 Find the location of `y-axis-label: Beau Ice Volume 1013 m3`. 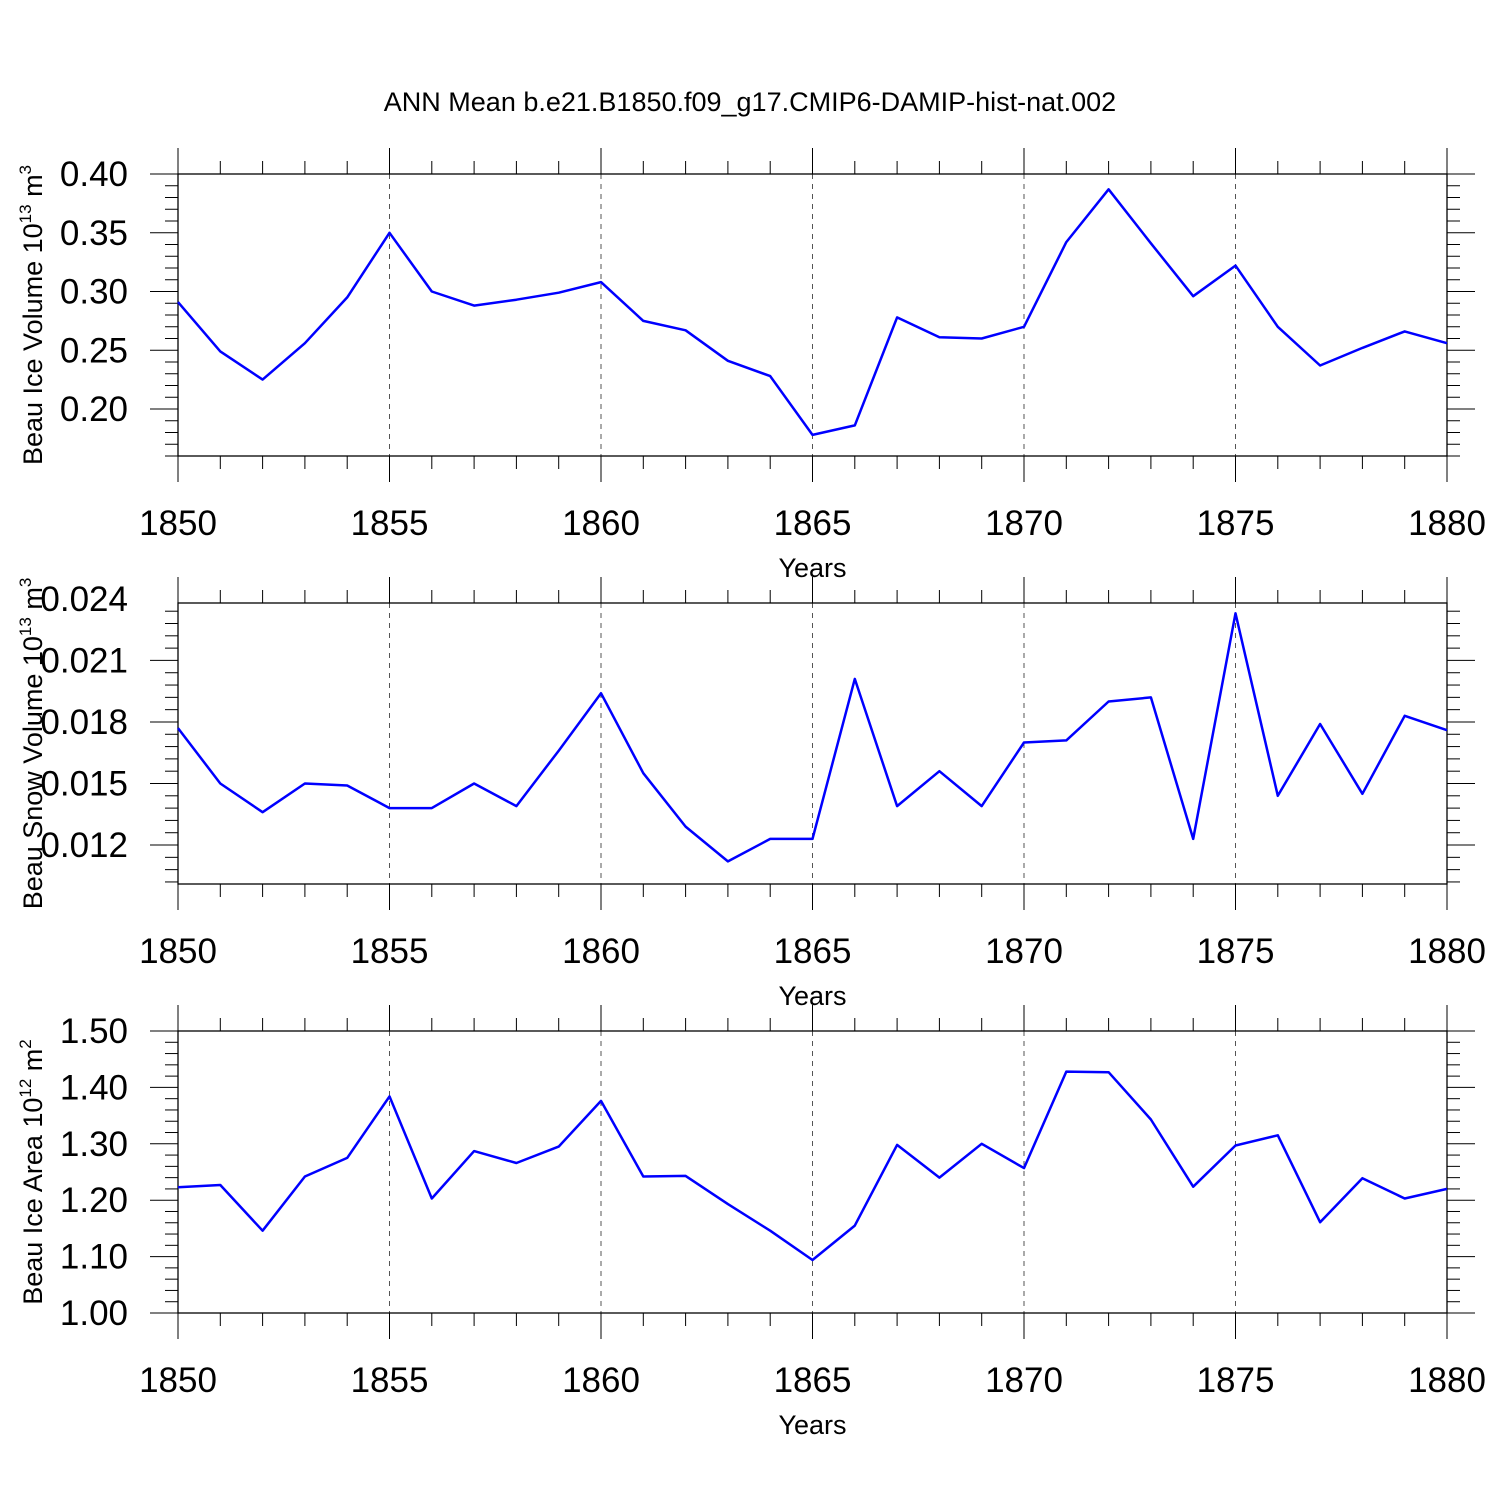

y-axis-label: Beau Ice Volume 1013 m3 is located at coordinates (32, 315).